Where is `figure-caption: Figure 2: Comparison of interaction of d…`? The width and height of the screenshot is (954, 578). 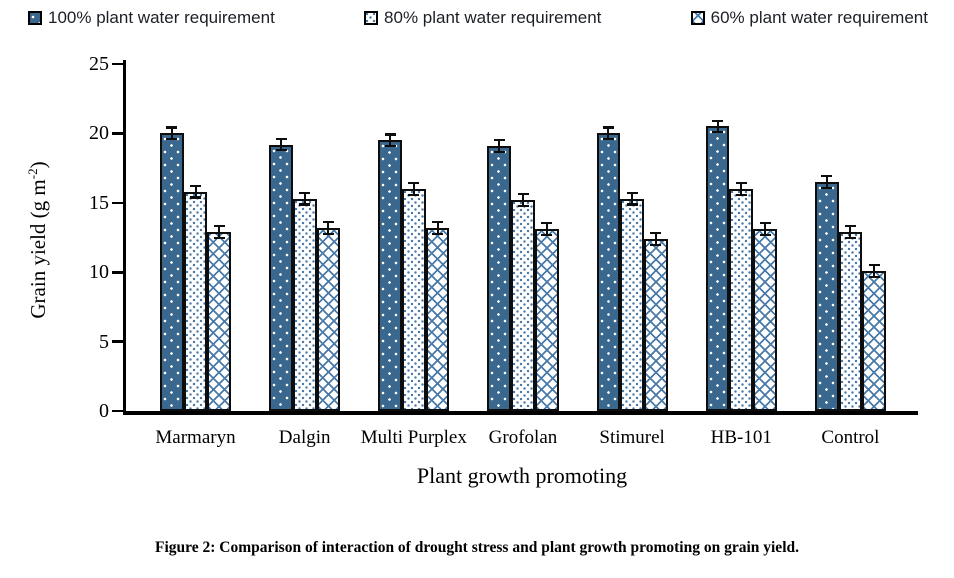 figure-caption: Figure 2: Comparison of interaction of d… is located at coordinates (476, 547).